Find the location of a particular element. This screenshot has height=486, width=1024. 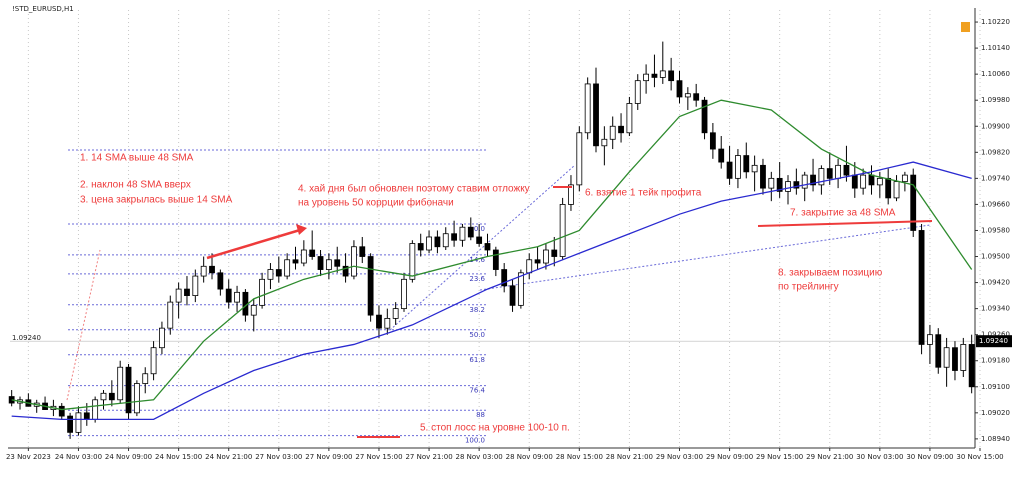

close-mark is located at coordinates (845, 223).